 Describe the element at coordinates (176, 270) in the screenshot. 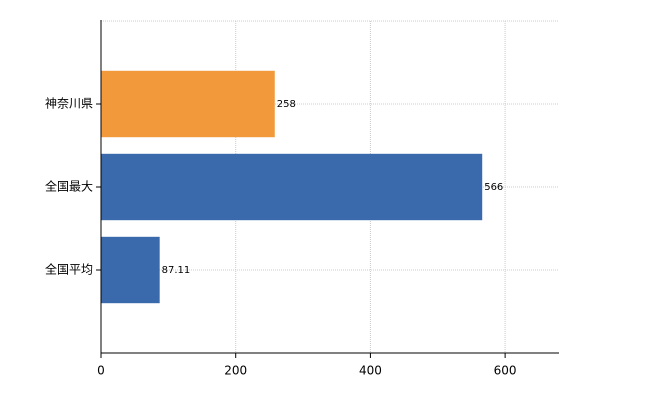

I see `value-label: 87.11` at that location.